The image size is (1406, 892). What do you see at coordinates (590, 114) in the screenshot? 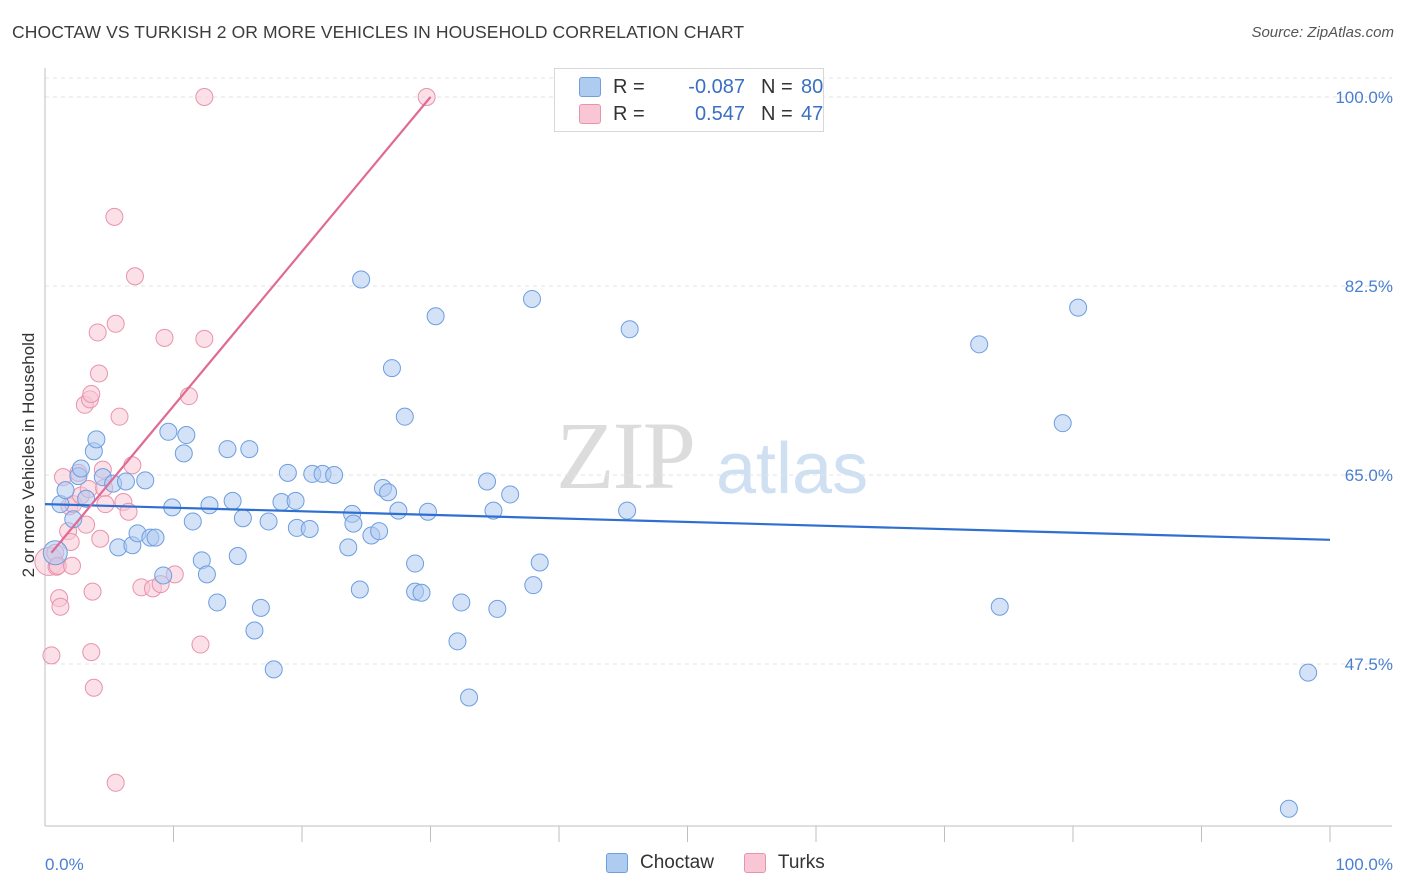
I see `turks-swatch` at bounding box center [590, 114].